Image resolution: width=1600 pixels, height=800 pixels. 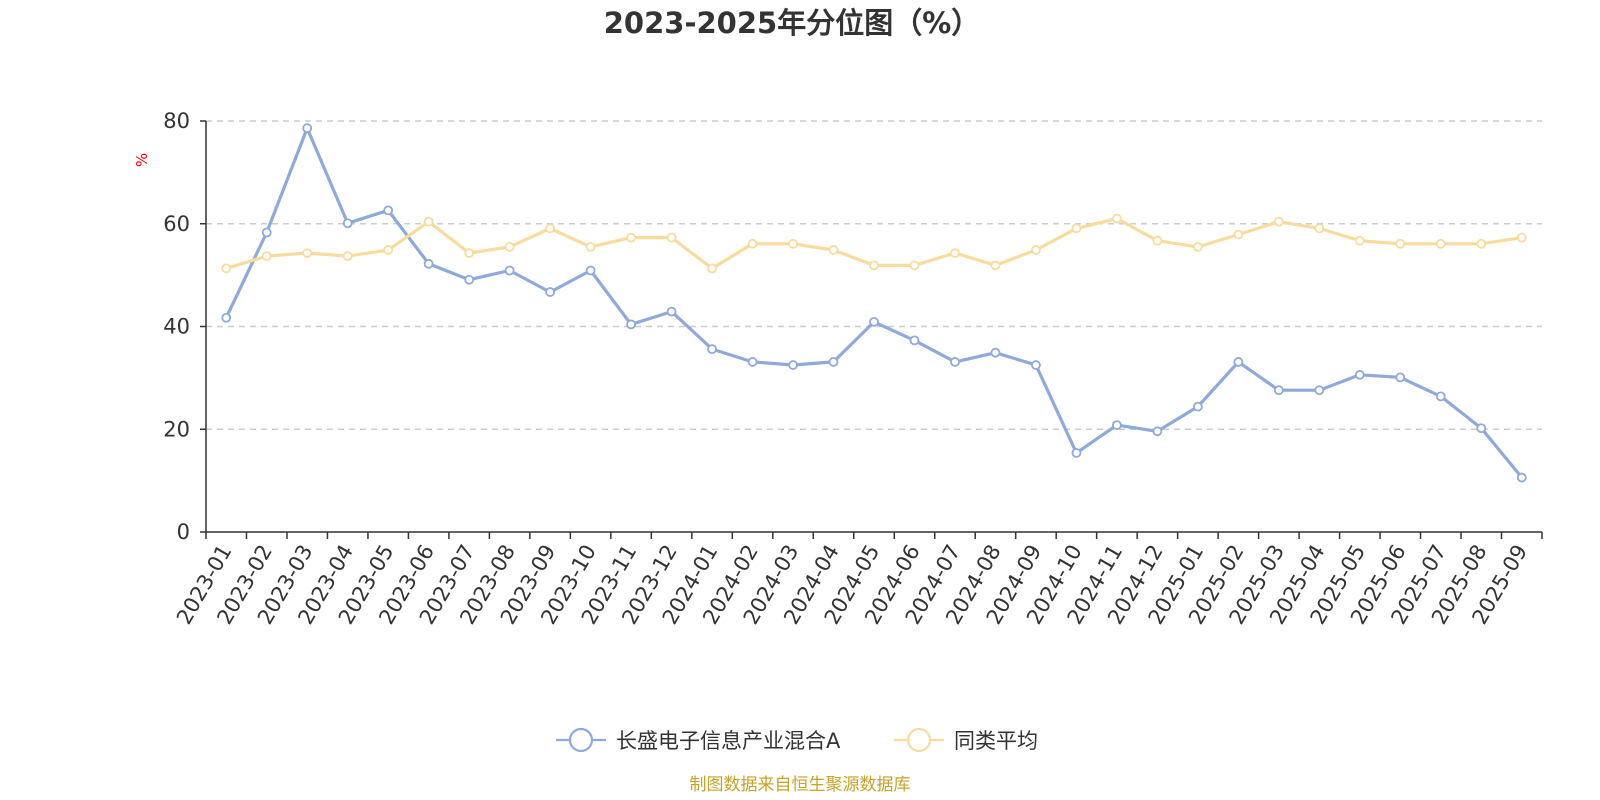 I want to click on y-axis-label: %, so click(x=142, y=160).